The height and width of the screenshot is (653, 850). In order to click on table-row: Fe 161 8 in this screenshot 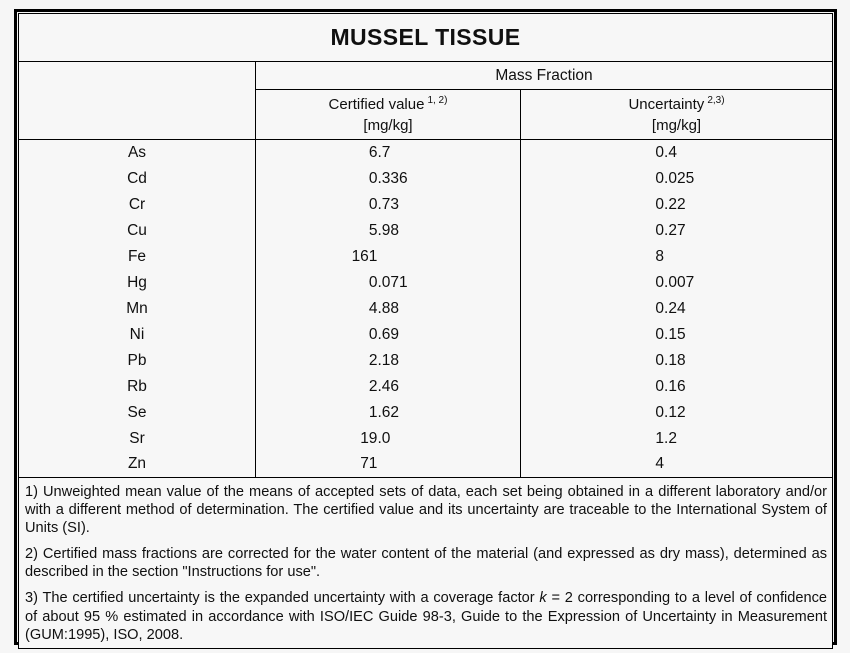, I will do `click(425, 256)`.